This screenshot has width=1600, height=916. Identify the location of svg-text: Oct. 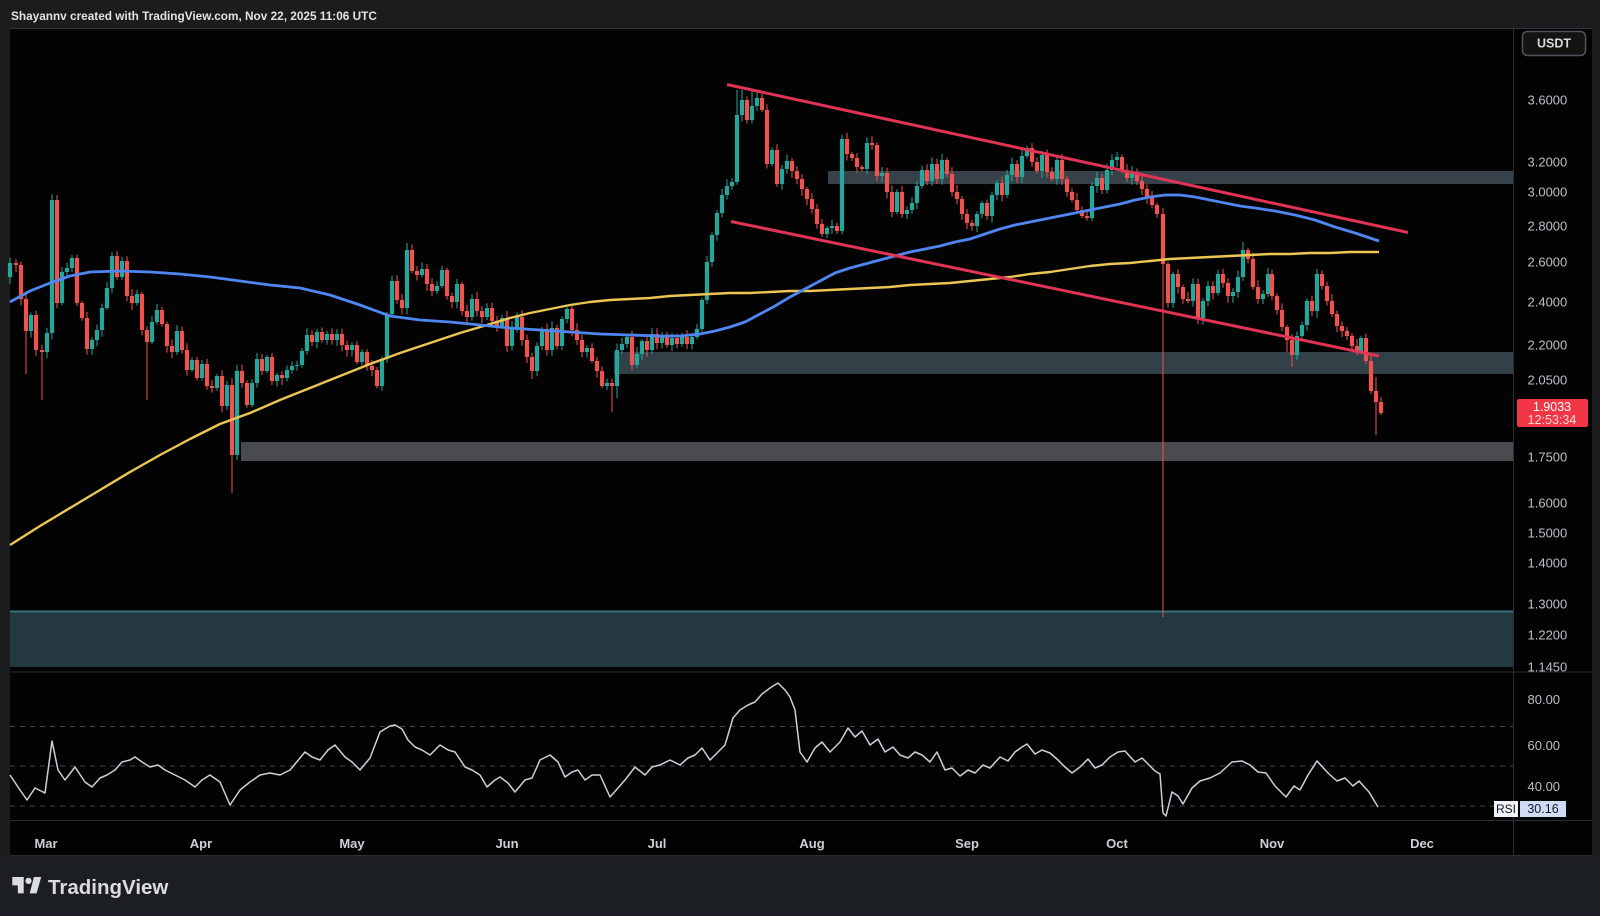
(1117, 843).